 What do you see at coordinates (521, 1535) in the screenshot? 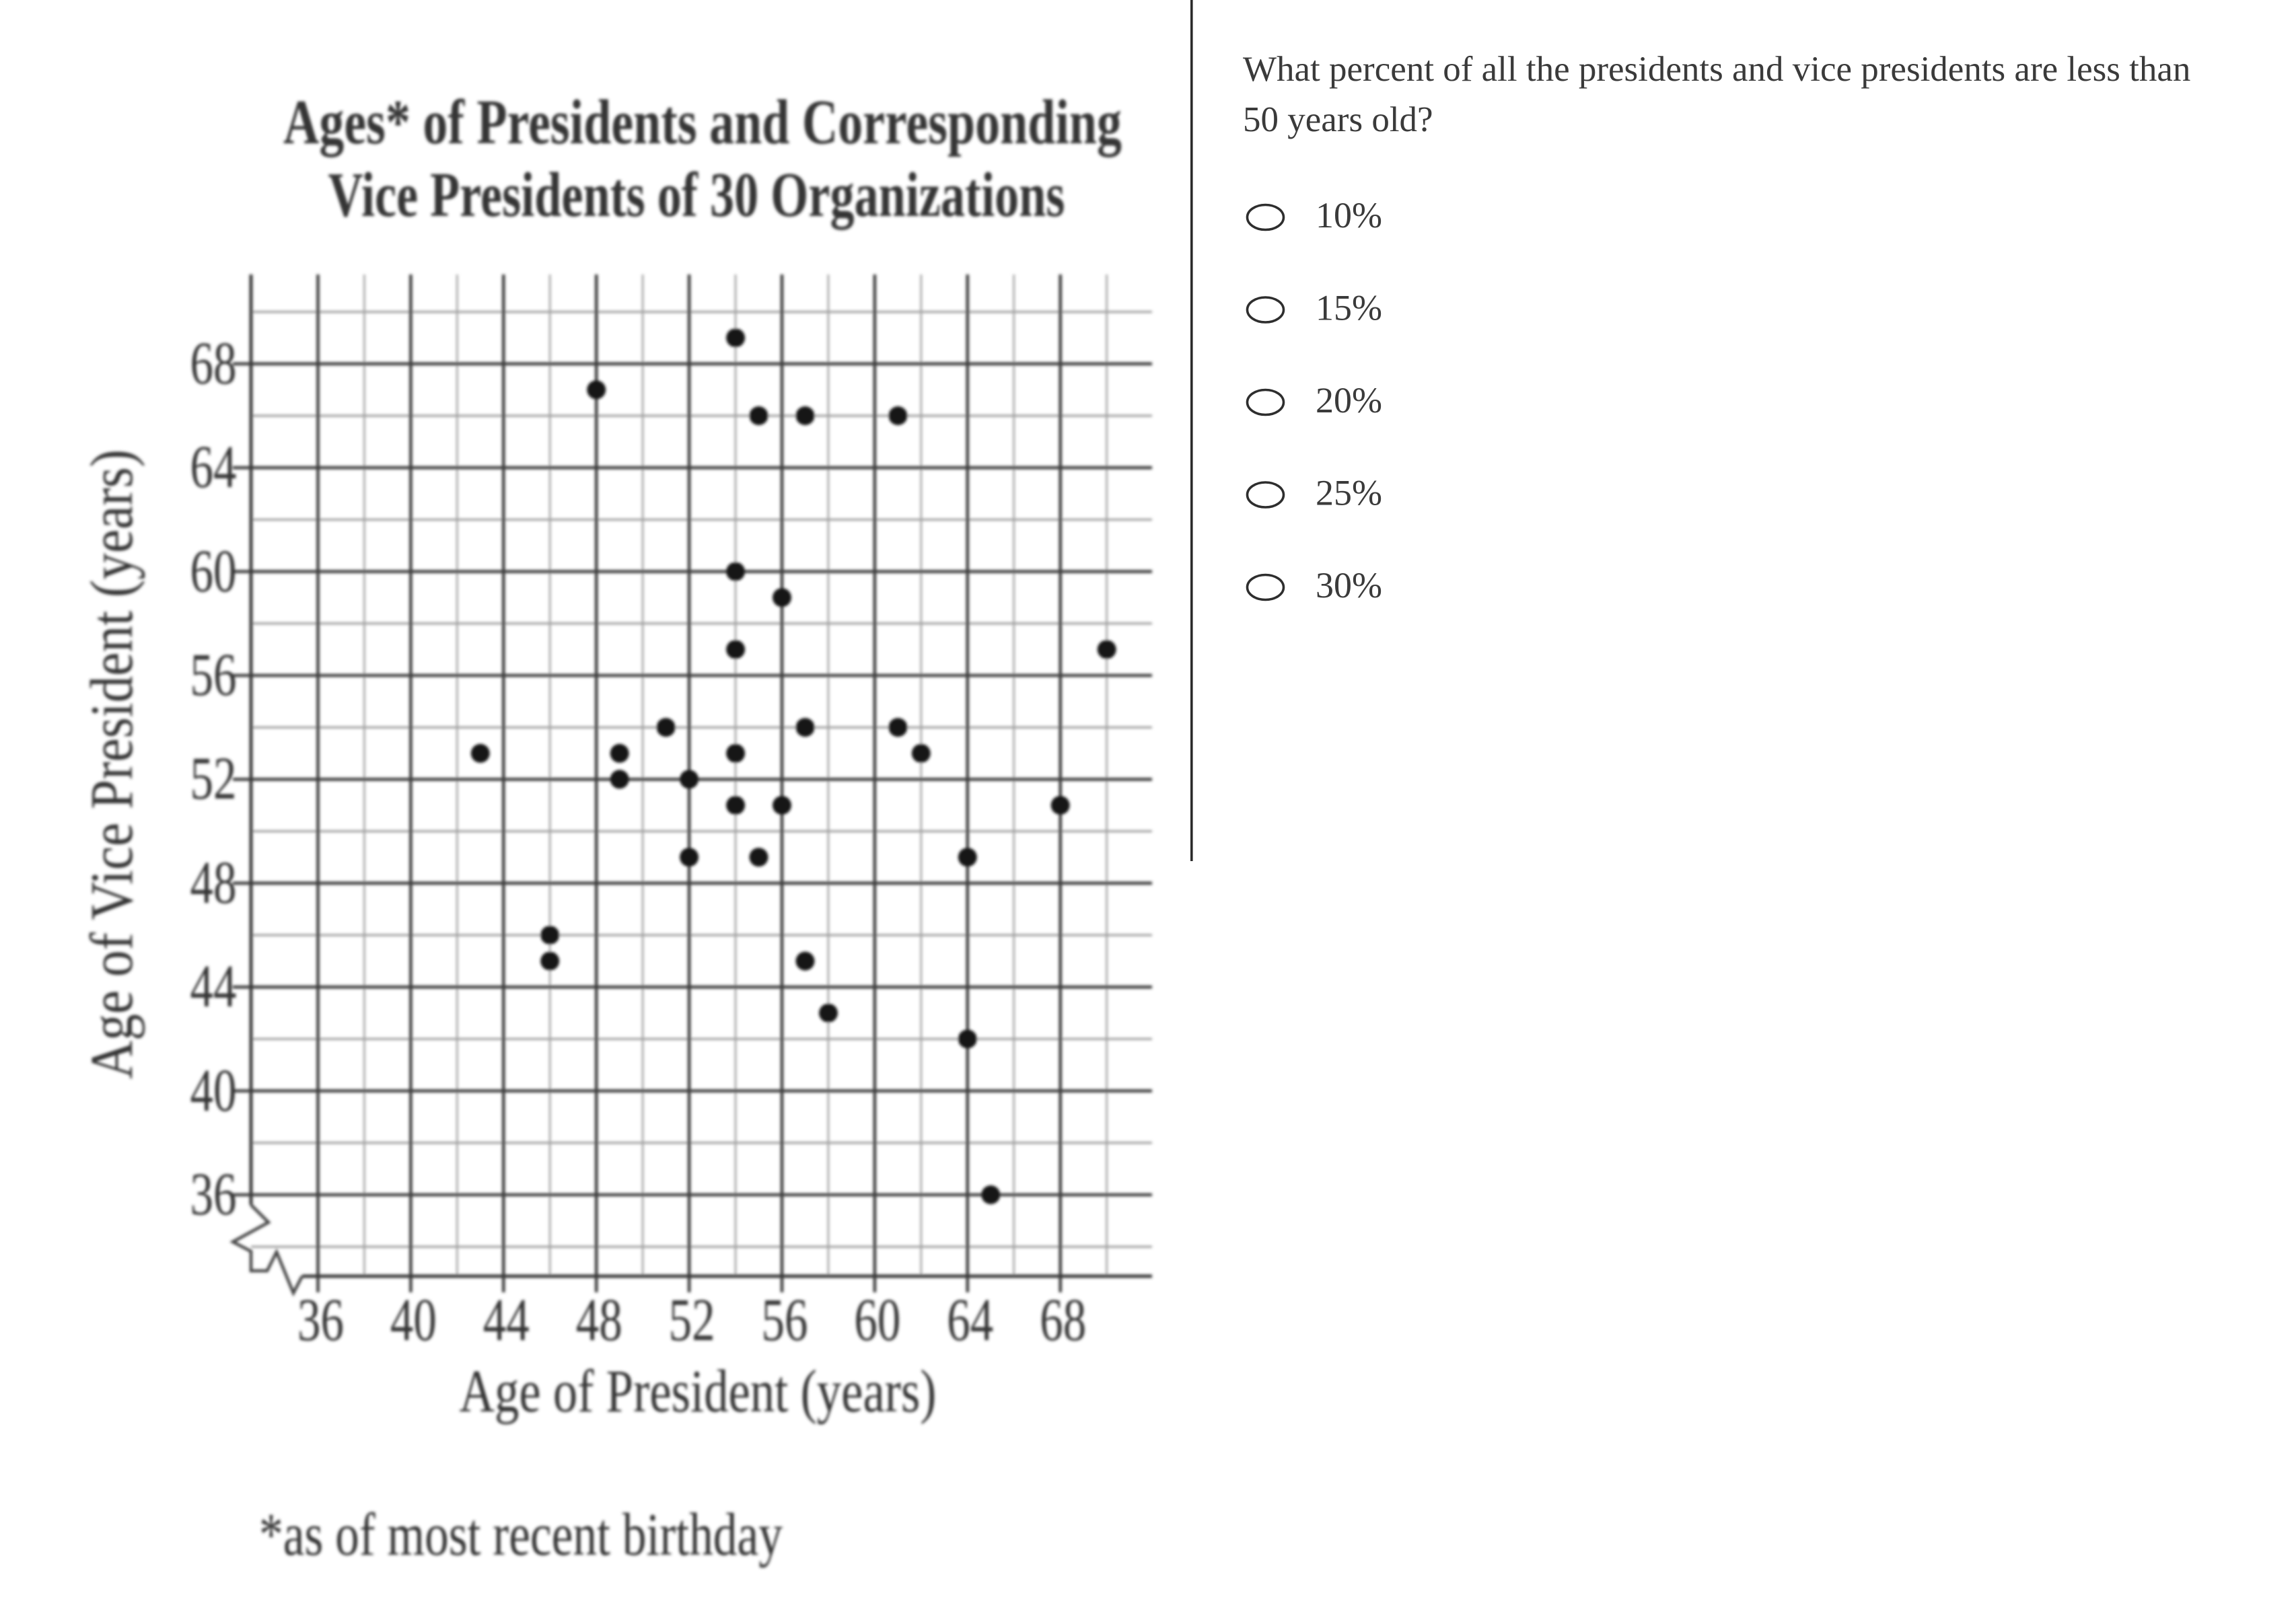
I see `svg-text: *as of most recent birthday` at bounding box center [521, 1535].